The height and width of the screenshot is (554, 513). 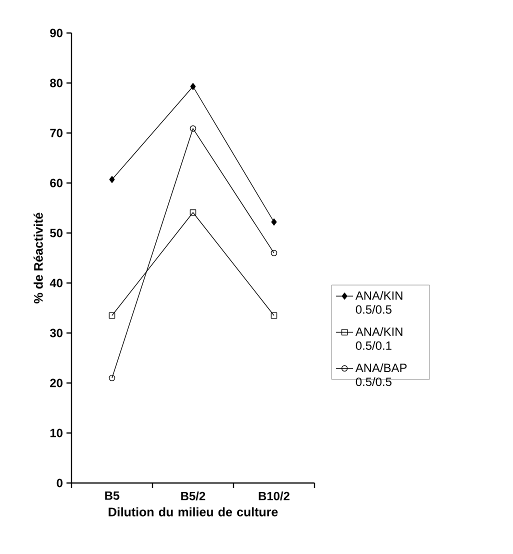 What do you see at coordinates (378, 302) in the screenshot?
I see `legend-label: ANA/KIN 0.5/0.5` at bounding box center [378, 302].